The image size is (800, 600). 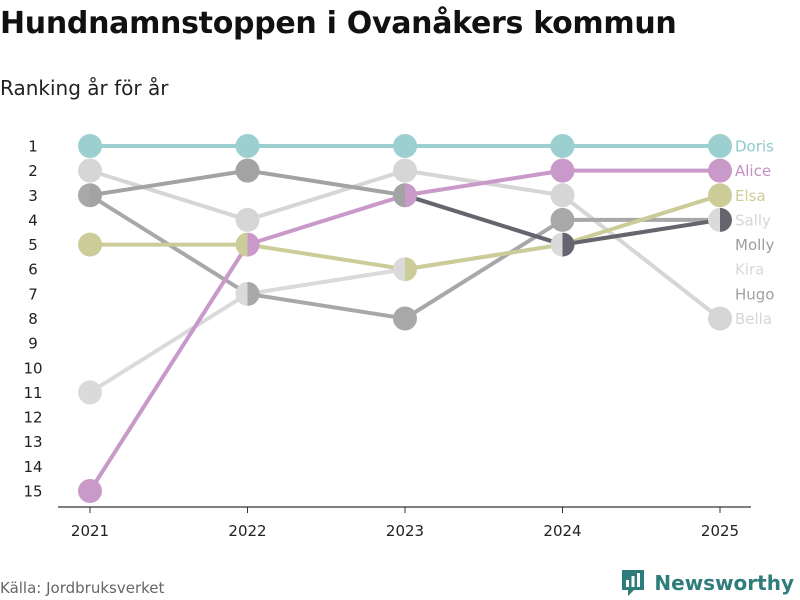 What do you see at coordinates (247, 531) in the screenshot?
I see `x-tick-label: 2022` at bounding box center [247, 531].